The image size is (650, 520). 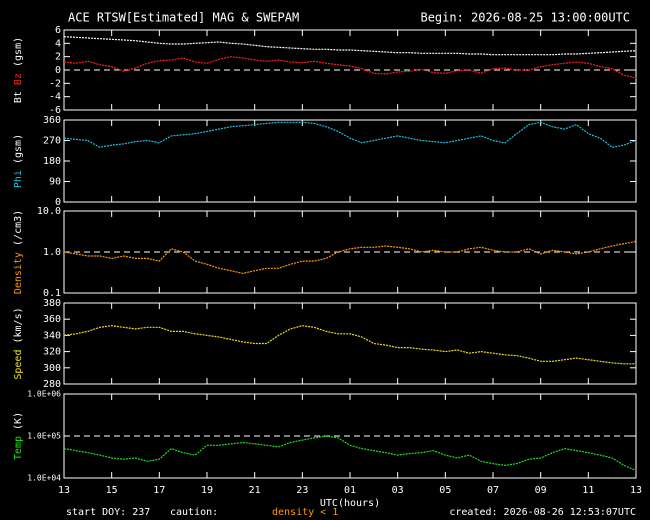 What do you see at coordinates (44, 436) in the screenshot?
I see `y-tick-label: 1.0E+05` at bounding box center [44, 436].